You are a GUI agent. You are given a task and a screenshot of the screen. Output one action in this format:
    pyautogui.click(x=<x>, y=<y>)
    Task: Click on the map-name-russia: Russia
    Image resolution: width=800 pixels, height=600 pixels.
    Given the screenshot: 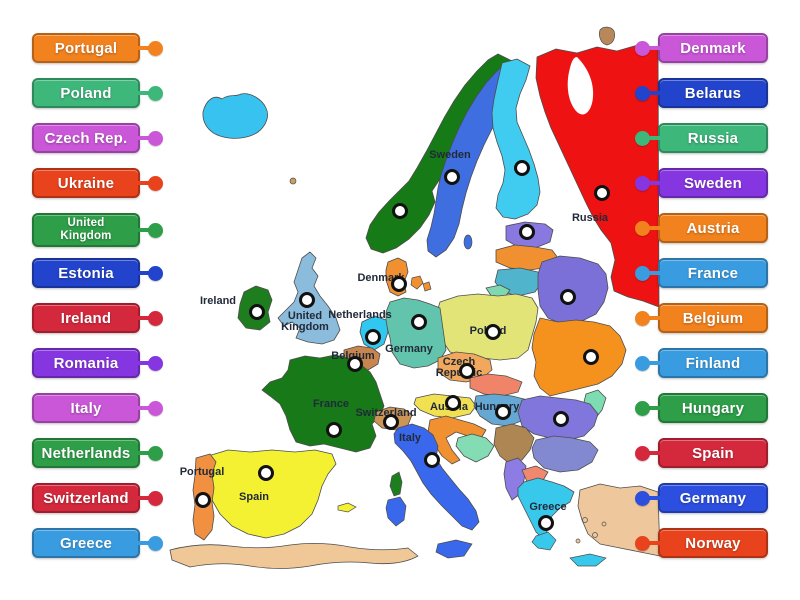 What is the action you would take?
    pyautogui.click(x=590, y=218)
    